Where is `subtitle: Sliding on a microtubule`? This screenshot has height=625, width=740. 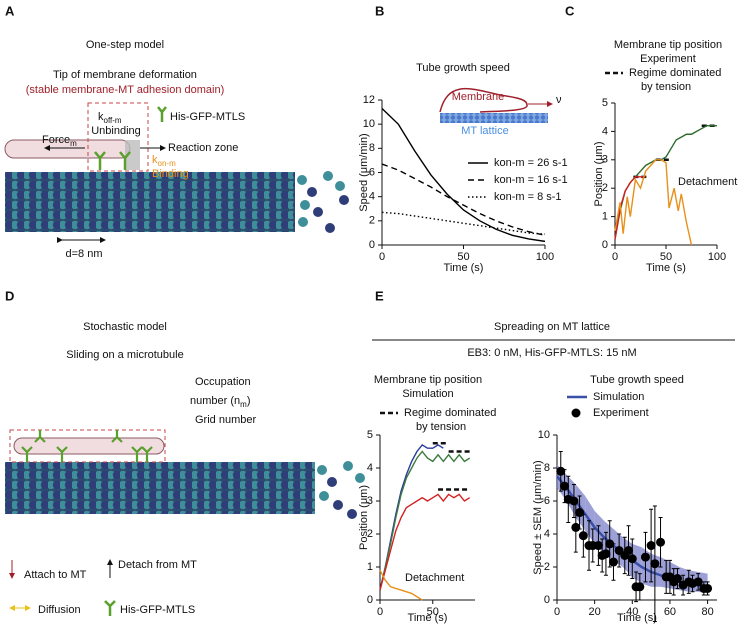
subtitle: Sliding on a microtubule is located at coordinates (124, 355).